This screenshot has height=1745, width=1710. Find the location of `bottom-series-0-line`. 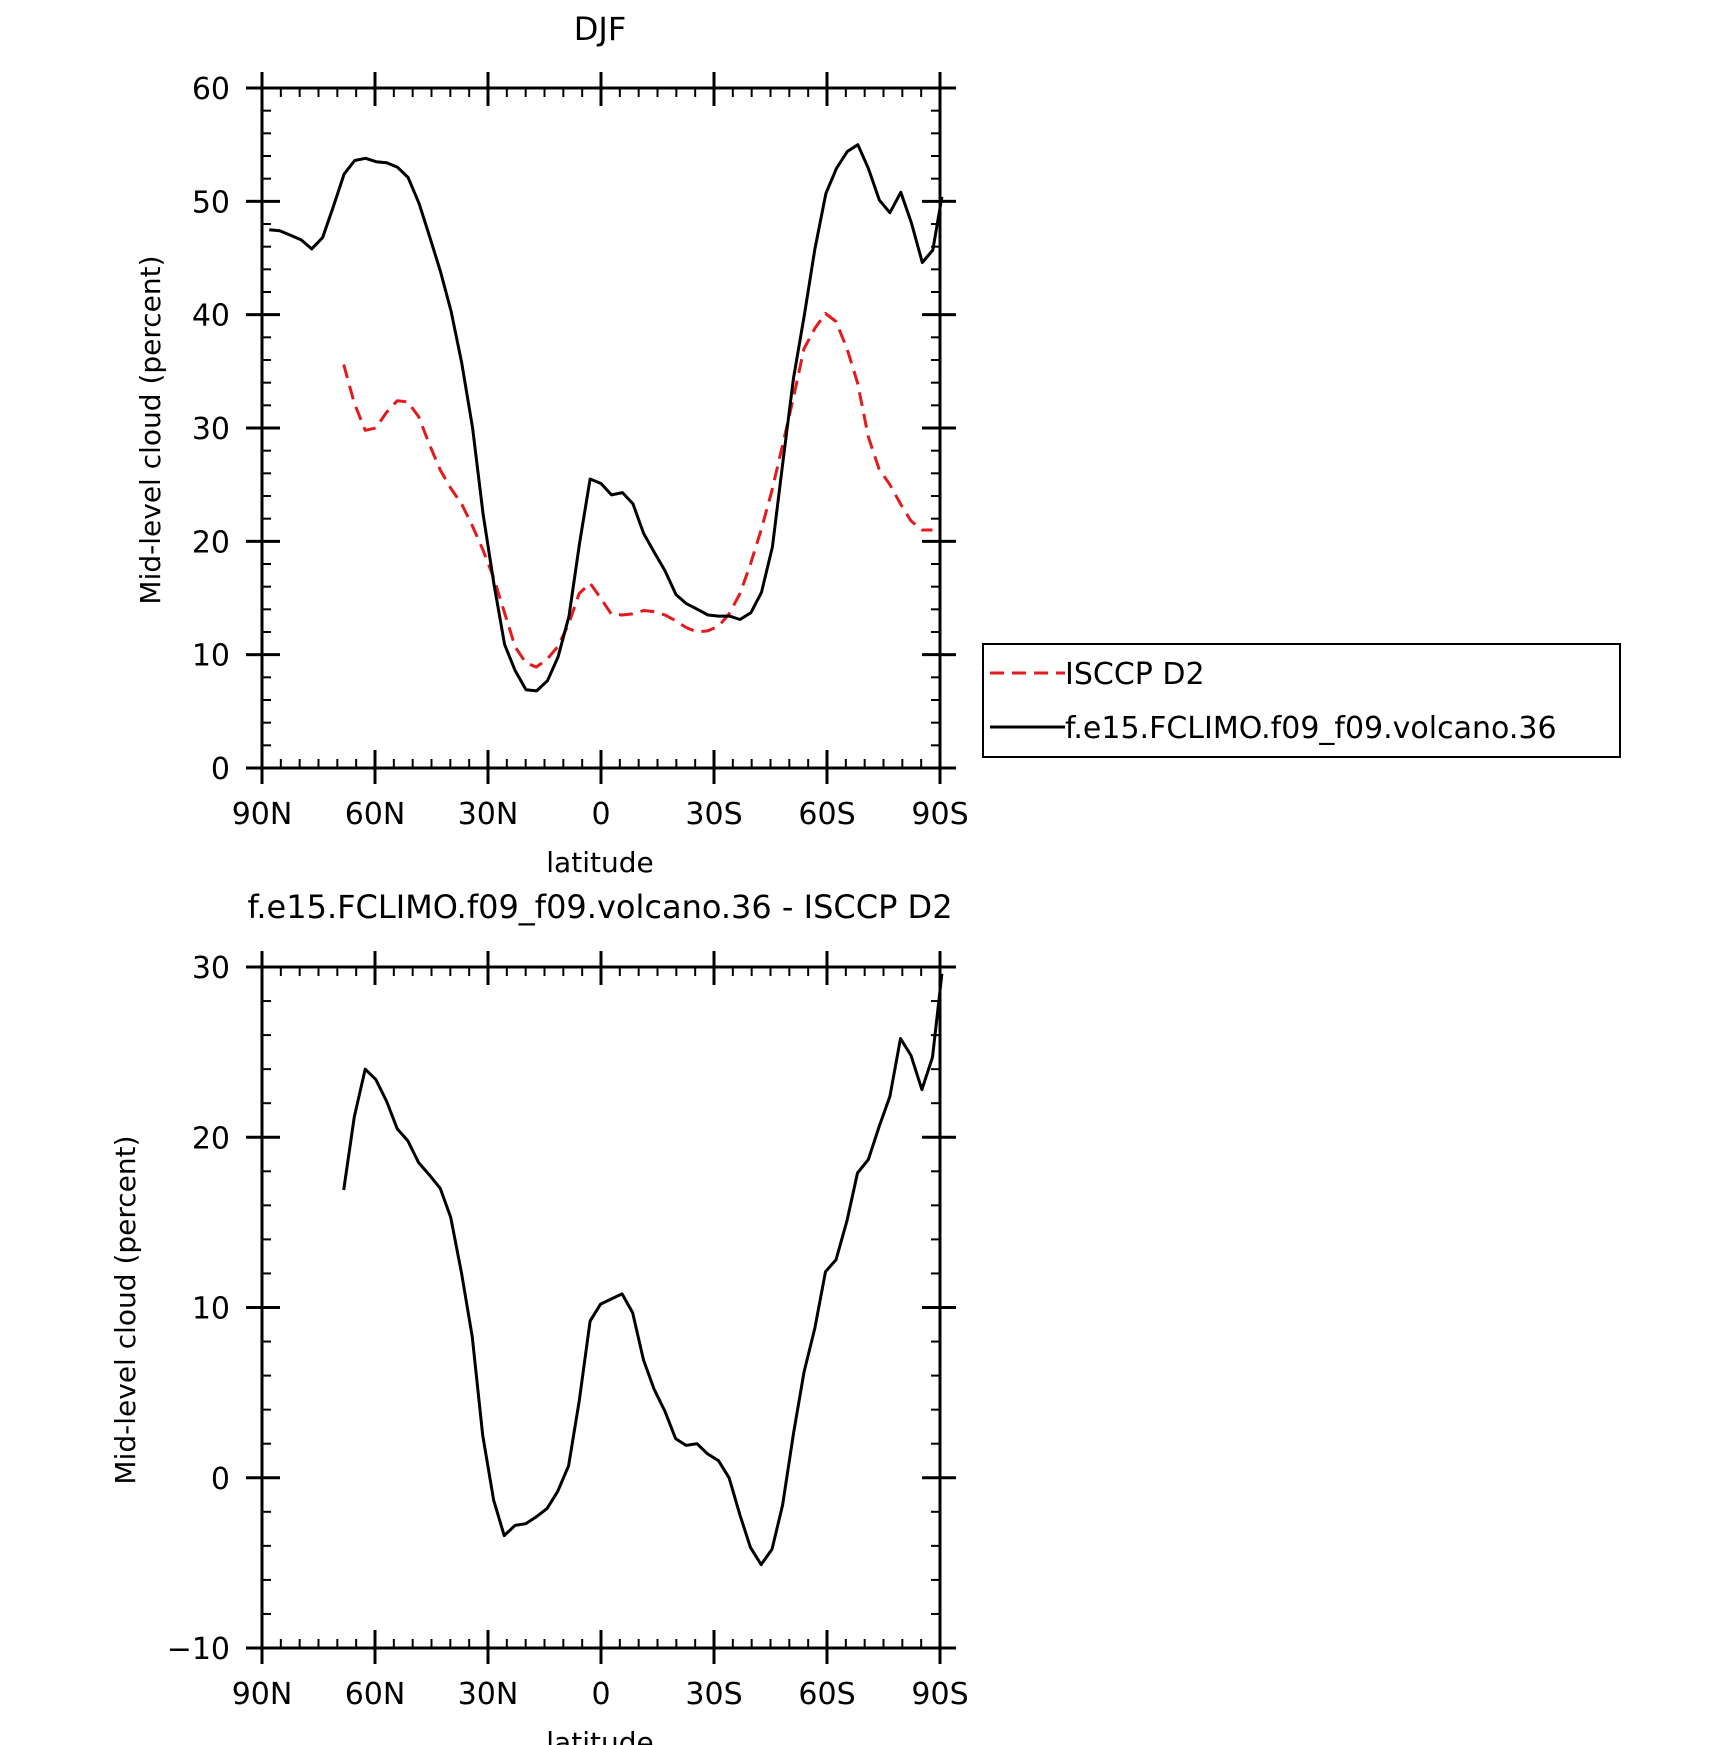

bottom-series-0-line is located at coordinates (643, 1270).